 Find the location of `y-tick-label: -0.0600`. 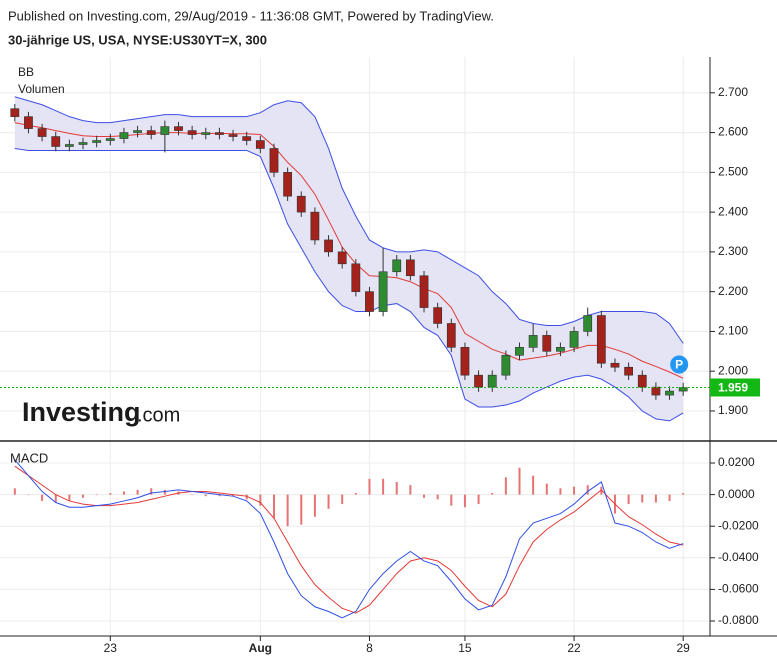

y-tick-label: -0.0600 is located at coordinates (738, 589).